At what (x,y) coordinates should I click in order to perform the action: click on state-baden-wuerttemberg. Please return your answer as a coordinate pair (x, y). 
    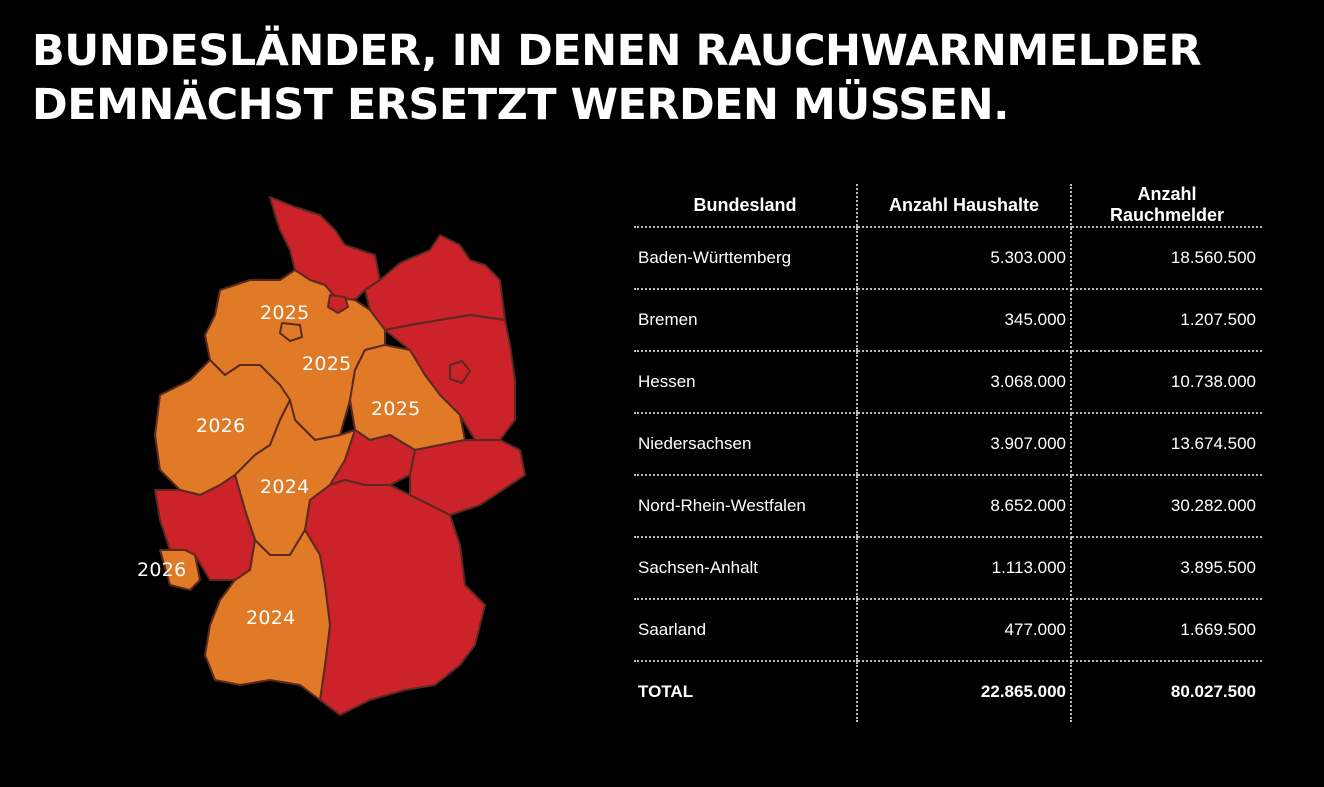
    Looking at the image, I should click on (267, 615).